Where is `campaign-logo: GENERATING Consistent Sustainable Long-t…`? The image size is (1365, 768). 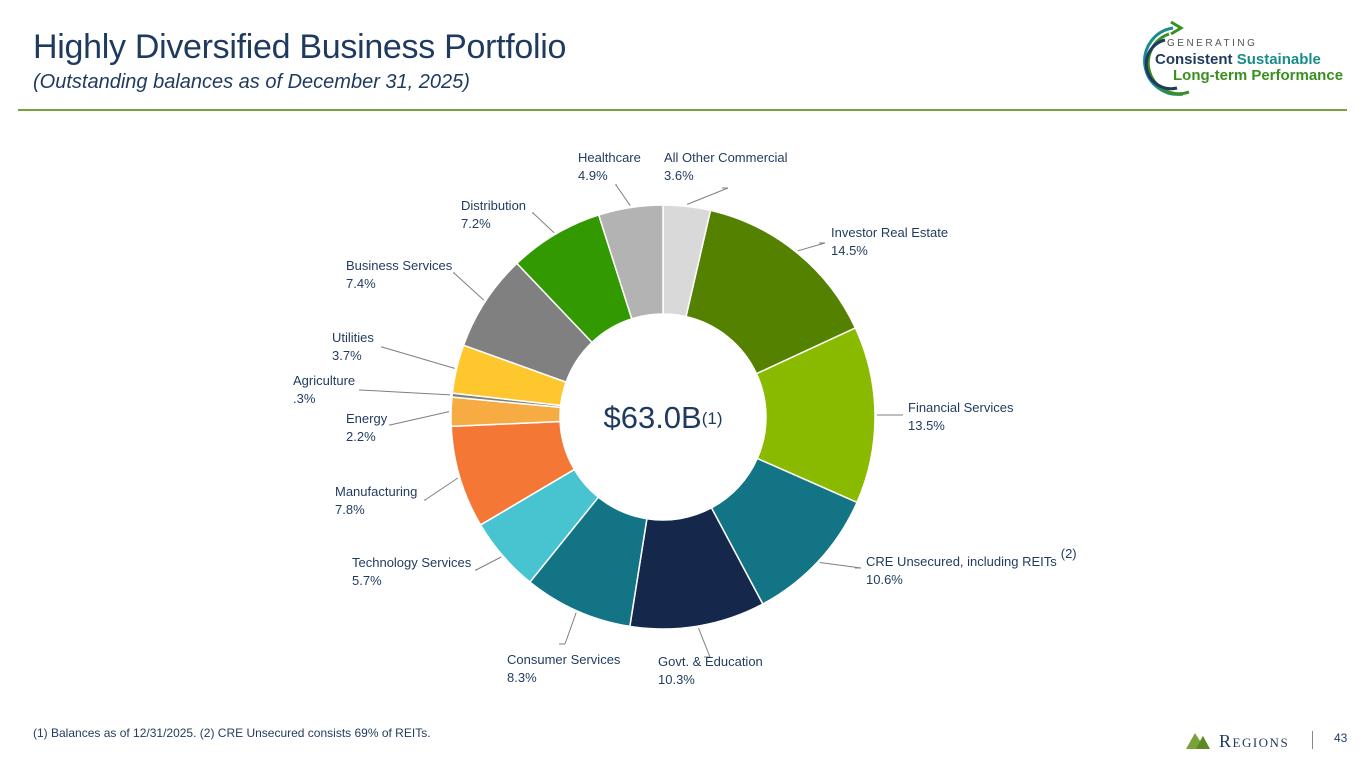
campaign-logo: GENERATING Consistent Sustainable Long-t… is located at coordinates (1240, 60).